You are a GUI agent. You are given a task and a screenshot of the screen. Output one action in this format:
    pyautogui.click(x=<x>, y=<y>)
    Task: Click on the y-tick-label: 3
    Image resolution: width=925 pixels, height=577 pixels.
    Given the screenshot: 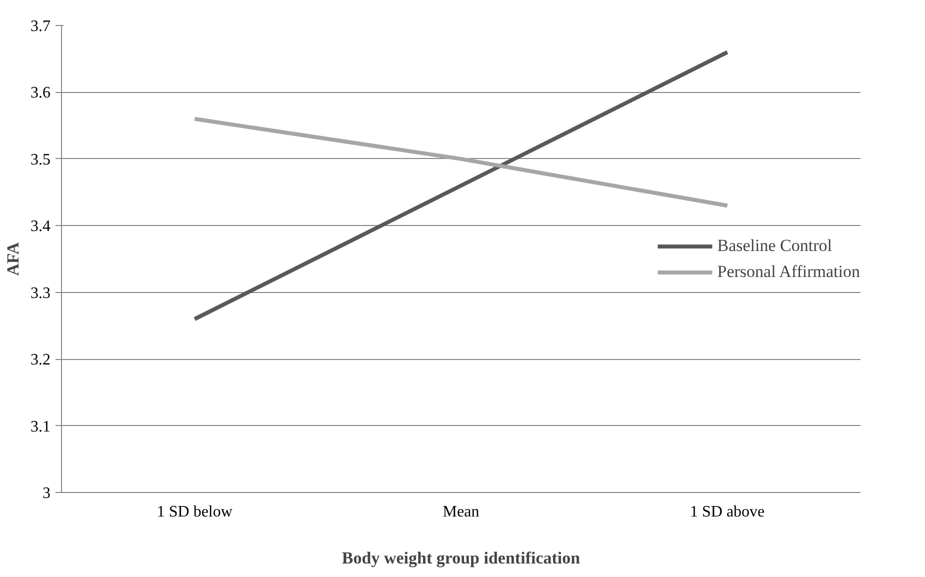 What is the action you would take?
    pyautogui.click(x=46, y=493)
    